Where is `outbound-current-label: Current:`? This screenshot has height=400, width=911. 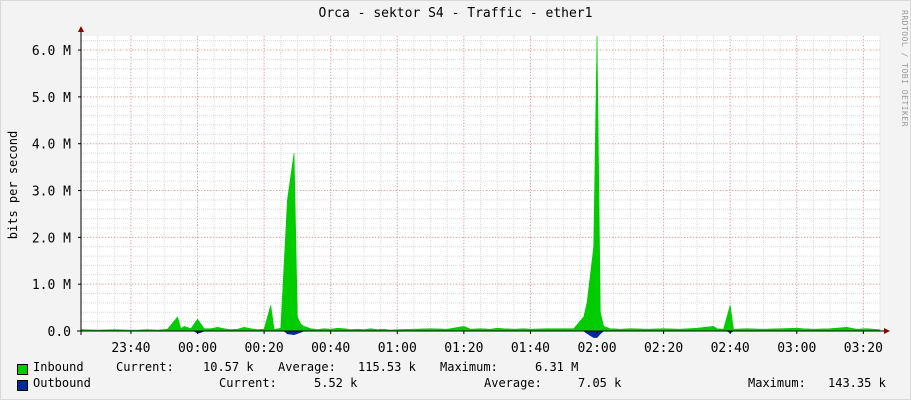 outbound-current-label: Current: is located at coordinates (248, 383).